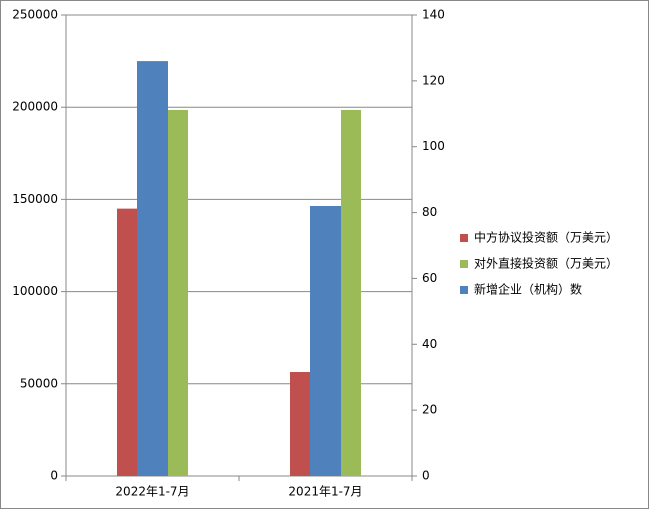 The image size is (650, 514). What do you see at coordinates (35, 107) in the screenshot?
I see `y-tick-label: 200000` at bounding box center [35, 107].